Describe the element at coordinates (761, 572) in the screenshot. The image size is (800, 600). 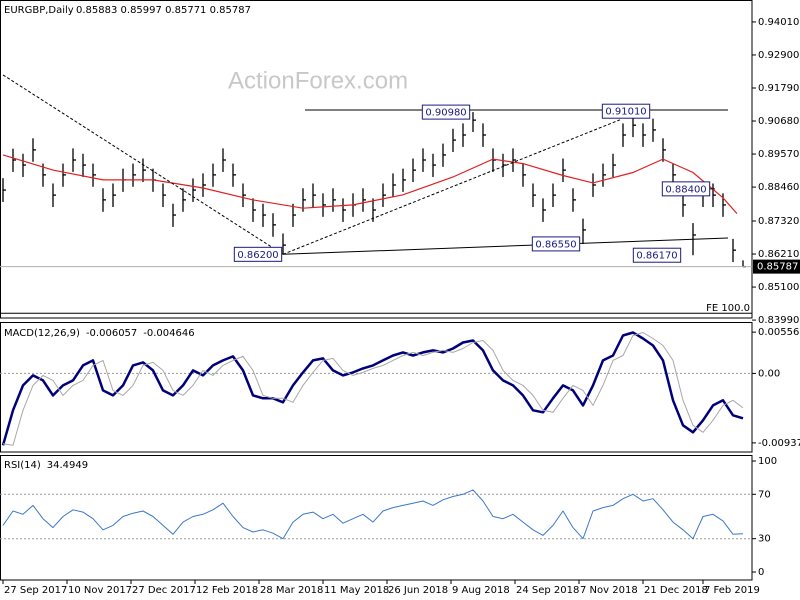
I see `y-tick-label: 0` at that location.